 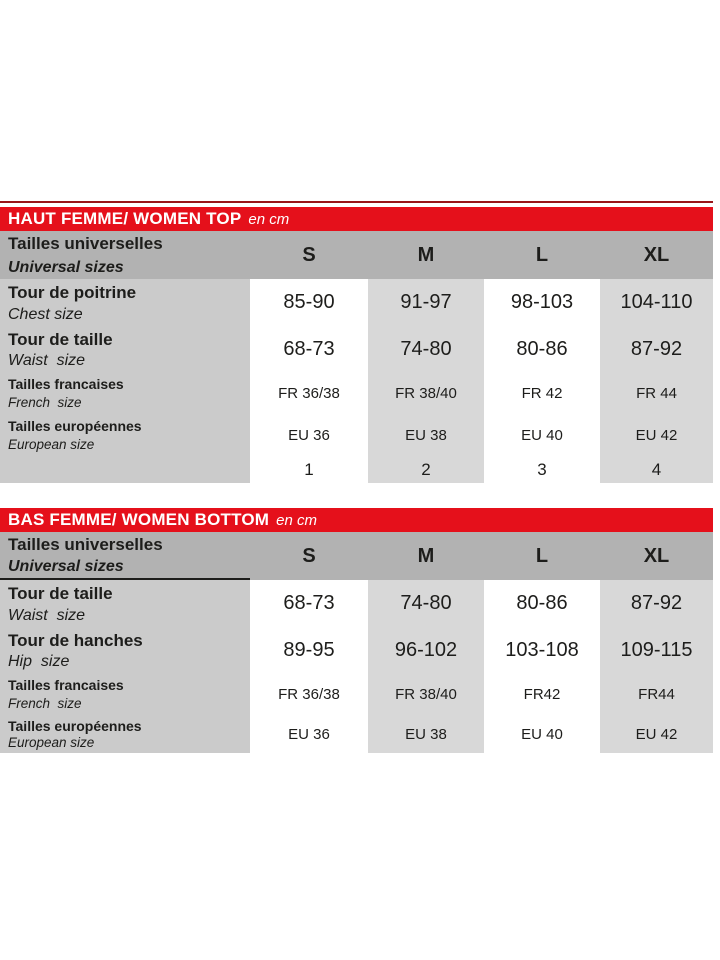 I want to click on size-cell: FR42, so click(x=542, y=694).